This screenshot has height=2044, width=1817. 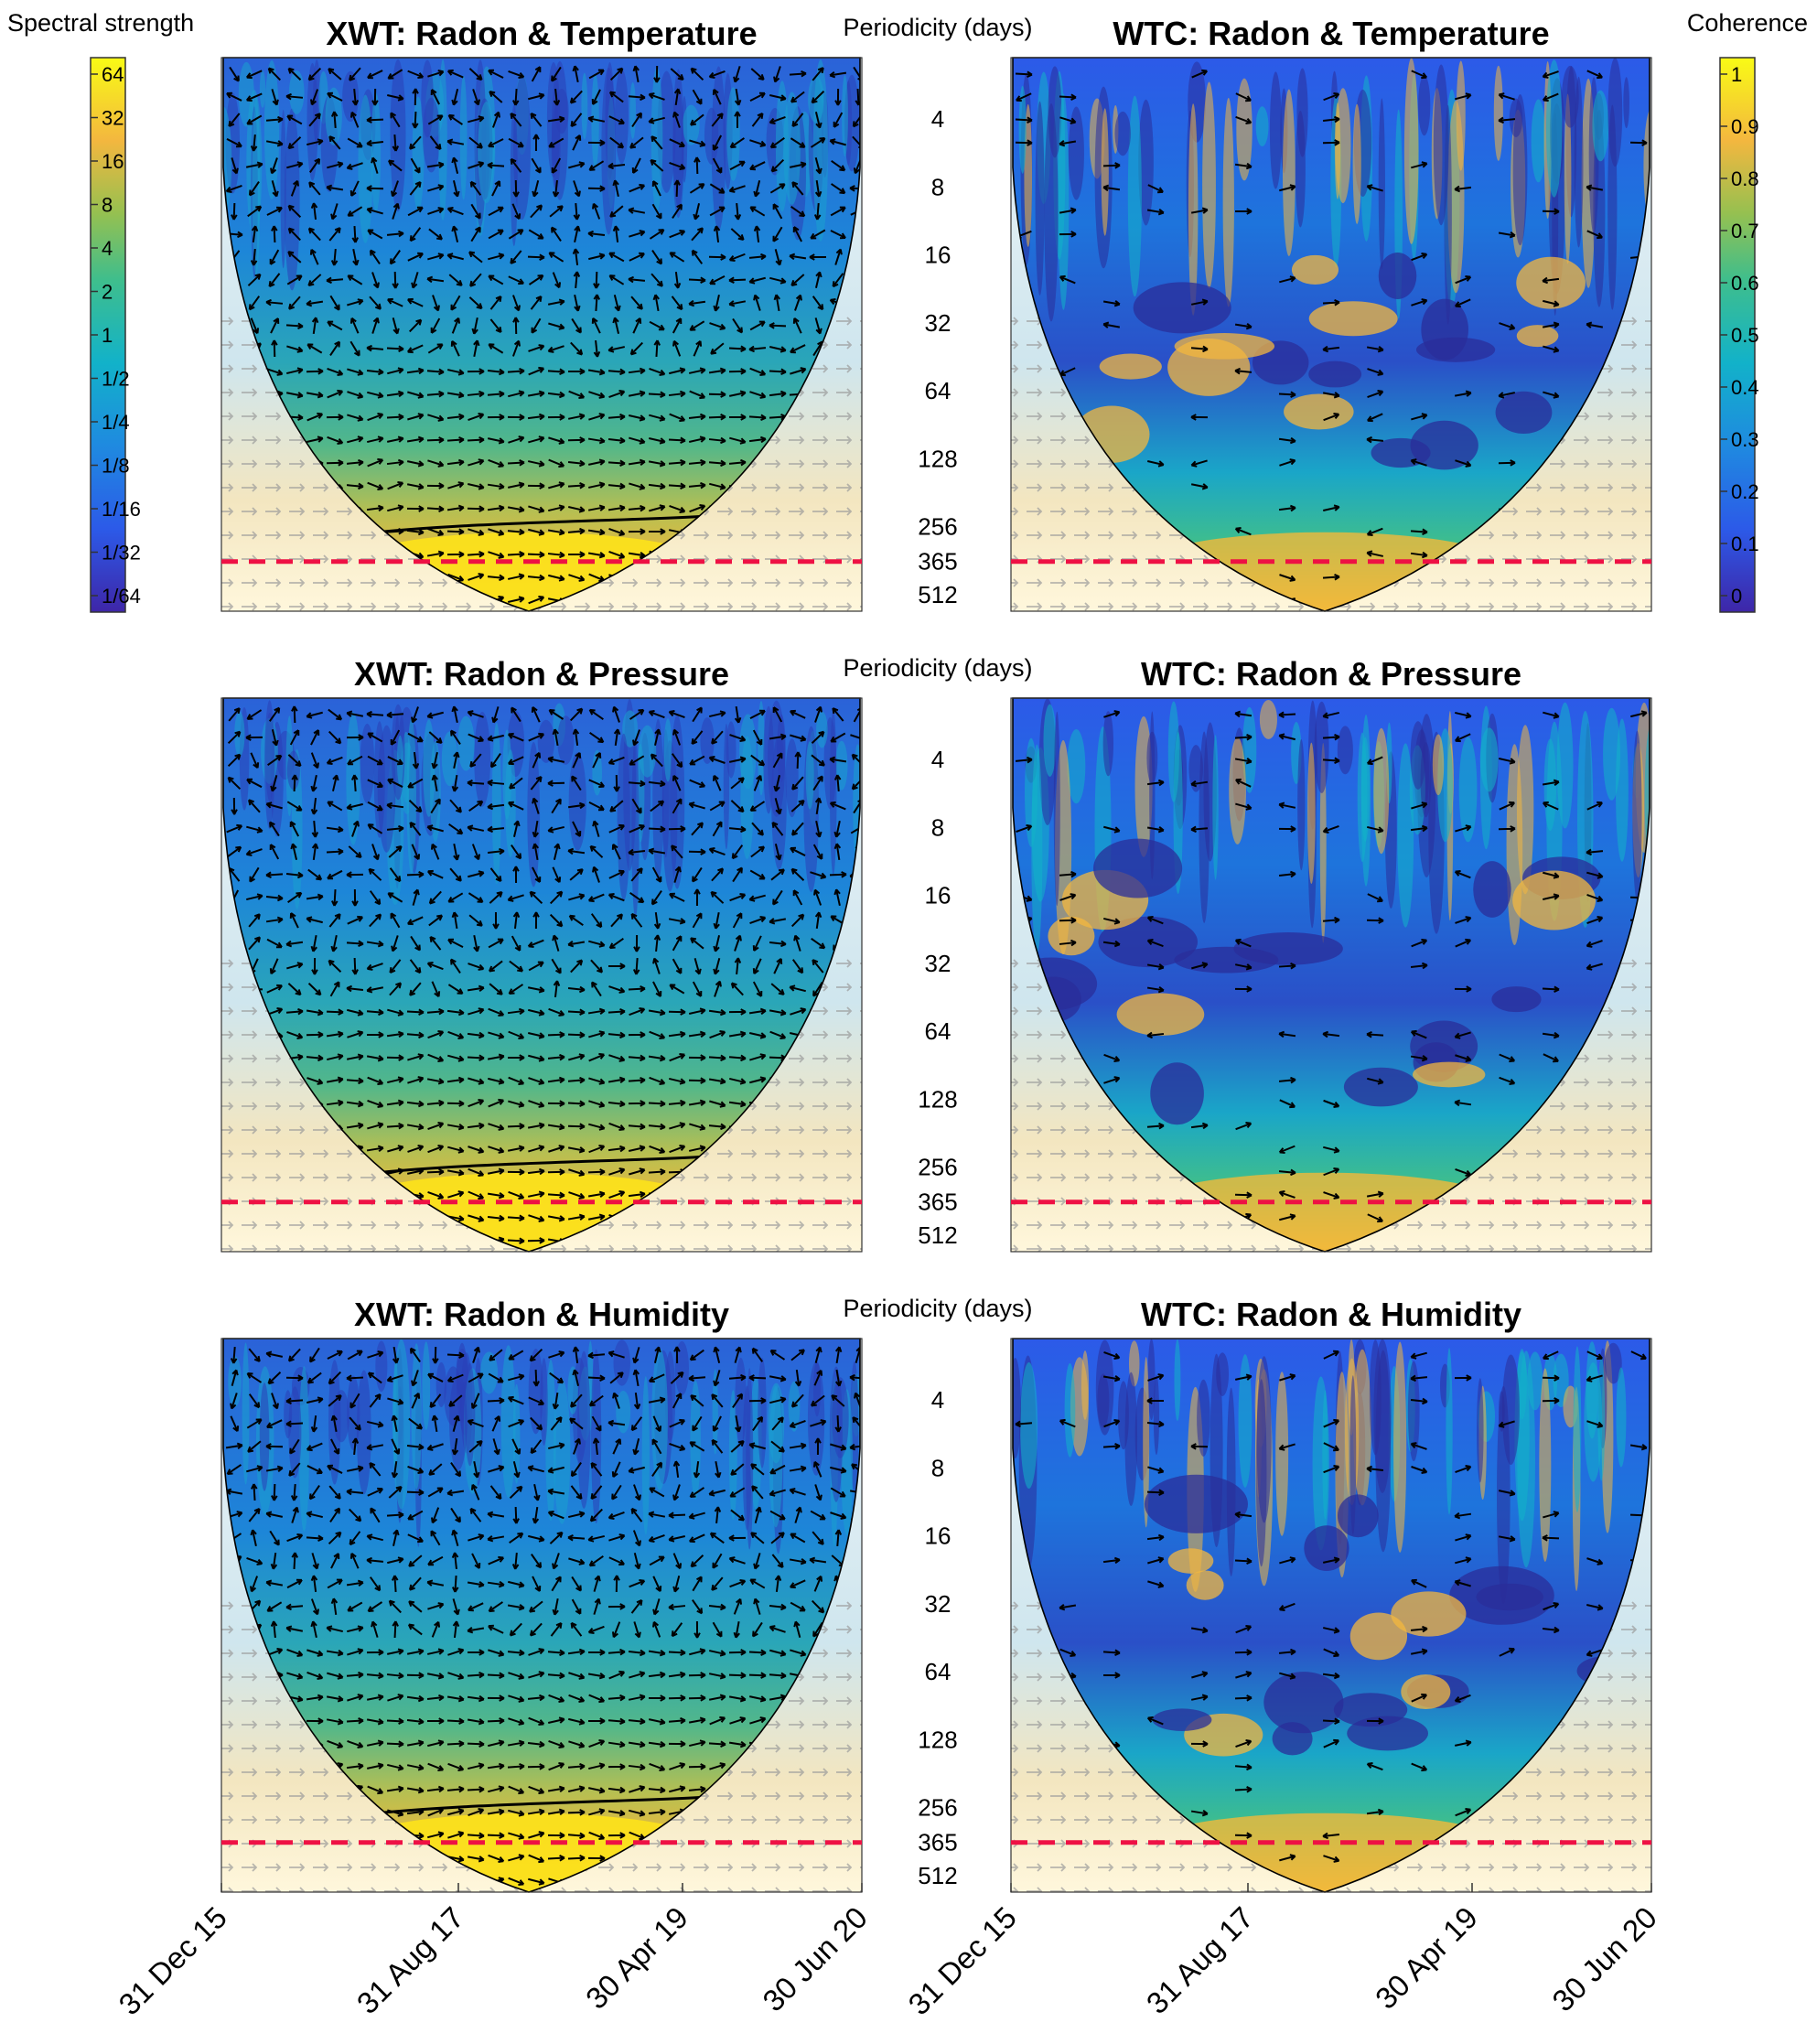 What do you see at coordinates (938, 1875) in the screenshot?
I see `y-tick-label: 512` at bounding box center [938, 1875].